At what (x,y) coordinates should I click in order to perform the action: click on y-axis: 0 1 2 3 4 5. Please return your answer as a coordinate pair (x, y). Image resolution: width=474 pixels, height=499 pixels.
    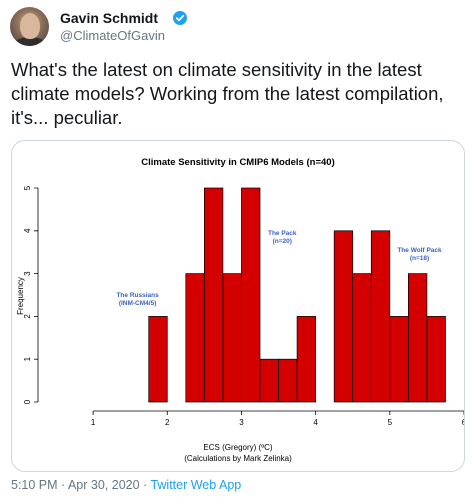
    Looking at the image, I should click on (31, 294).